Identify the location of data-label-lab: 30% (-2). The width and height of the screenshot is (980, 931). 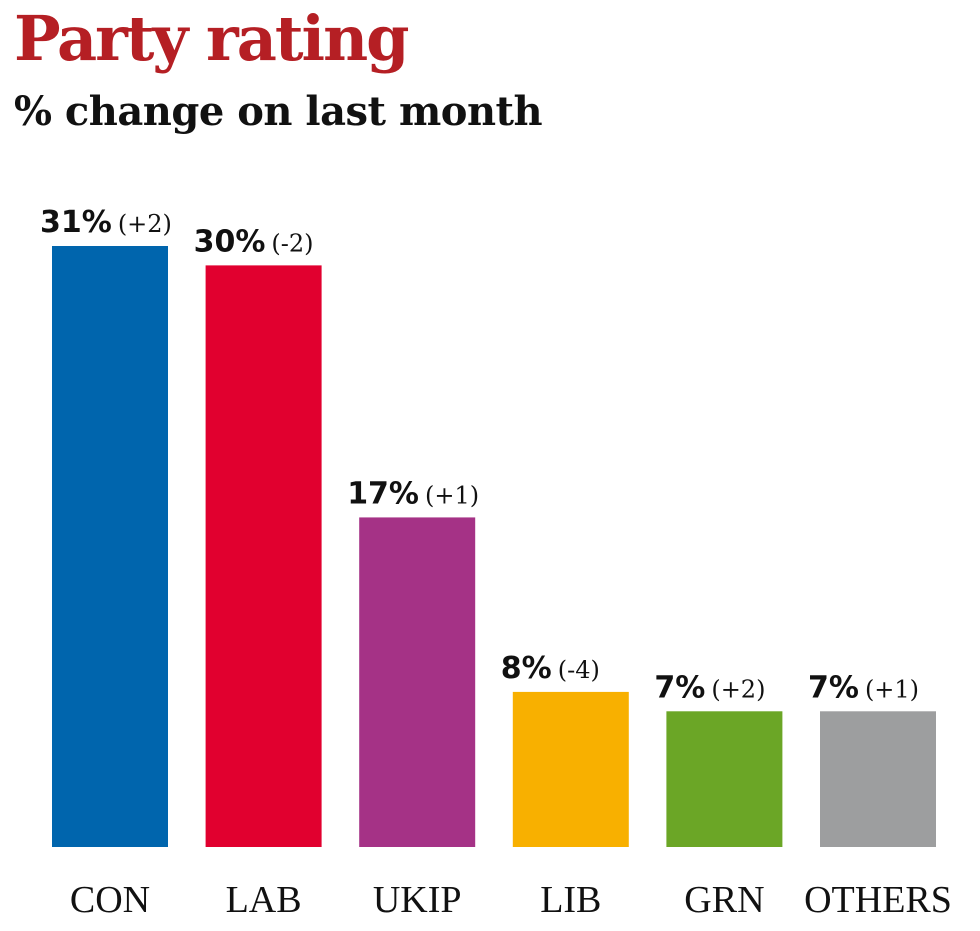
(254, 241).